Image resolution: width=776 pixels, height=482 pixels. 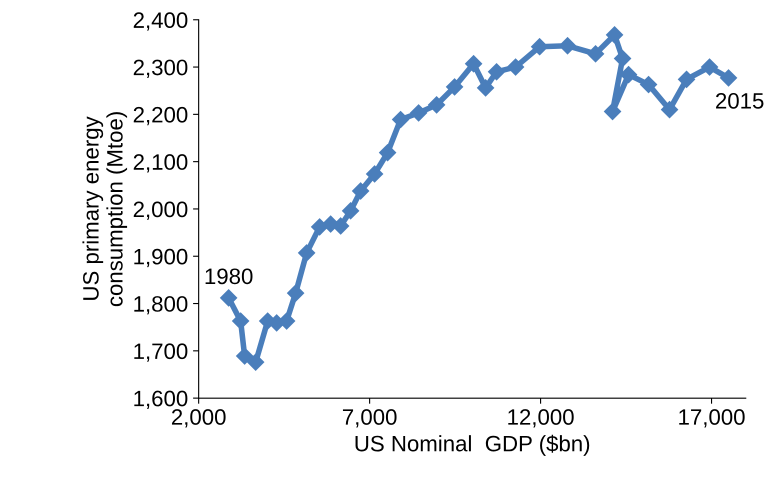 What do you see at coordinates (161, 116) in the screenshot?
I see `y-tick-label: 2,200` at bounding box center [161, 116].